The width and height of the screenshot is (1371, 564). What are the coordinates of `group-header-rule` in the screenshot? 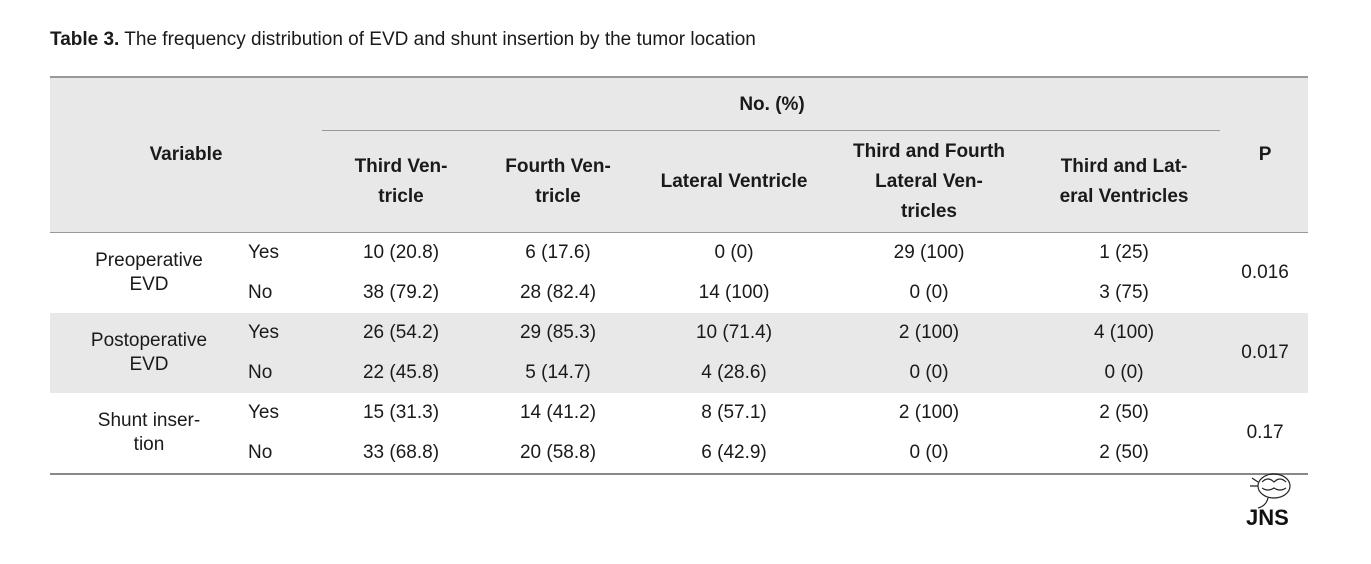 It's located at (771, 130).